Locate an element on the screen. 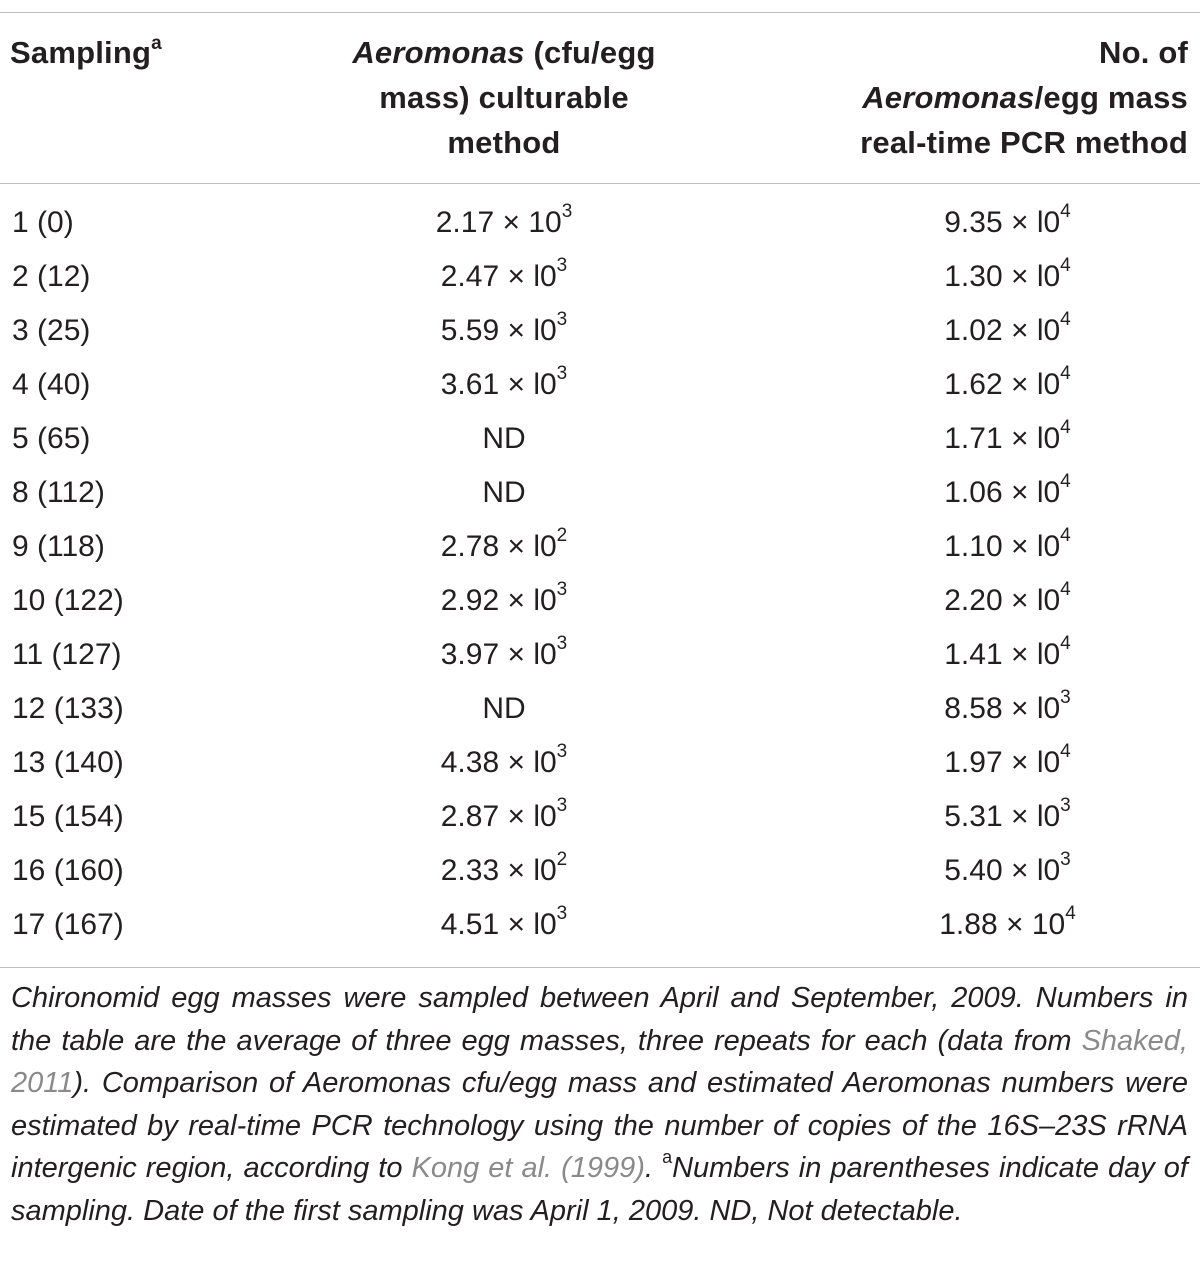 Image resolution: width=1200 pixels, height=1286 pixels. cell-sampling: 11 (127) is located at coordinates (67, 654).